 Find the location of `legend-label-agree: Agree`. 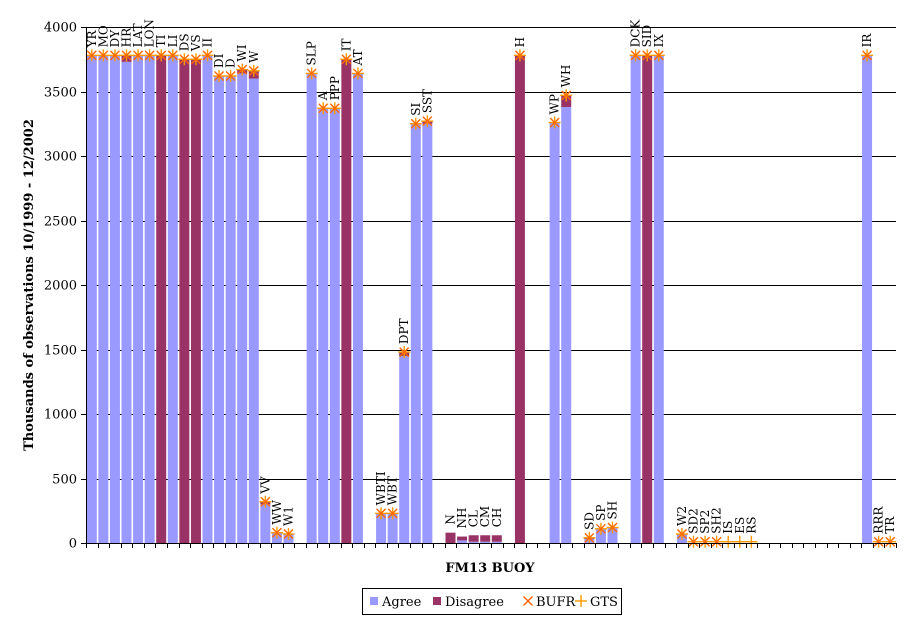

legend-label-agree: Agree is located at coordinates (401, 602).